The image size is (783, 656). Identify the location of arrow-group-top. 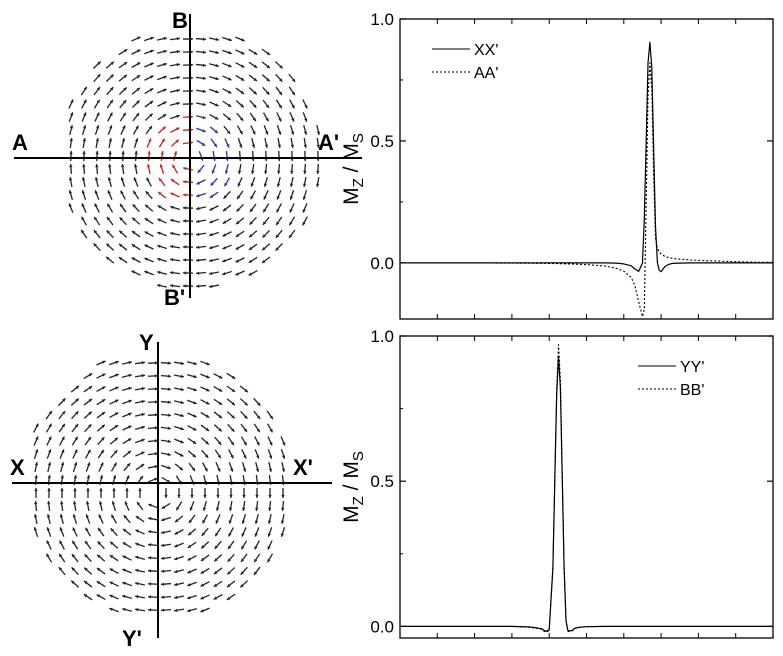
(194, 162).